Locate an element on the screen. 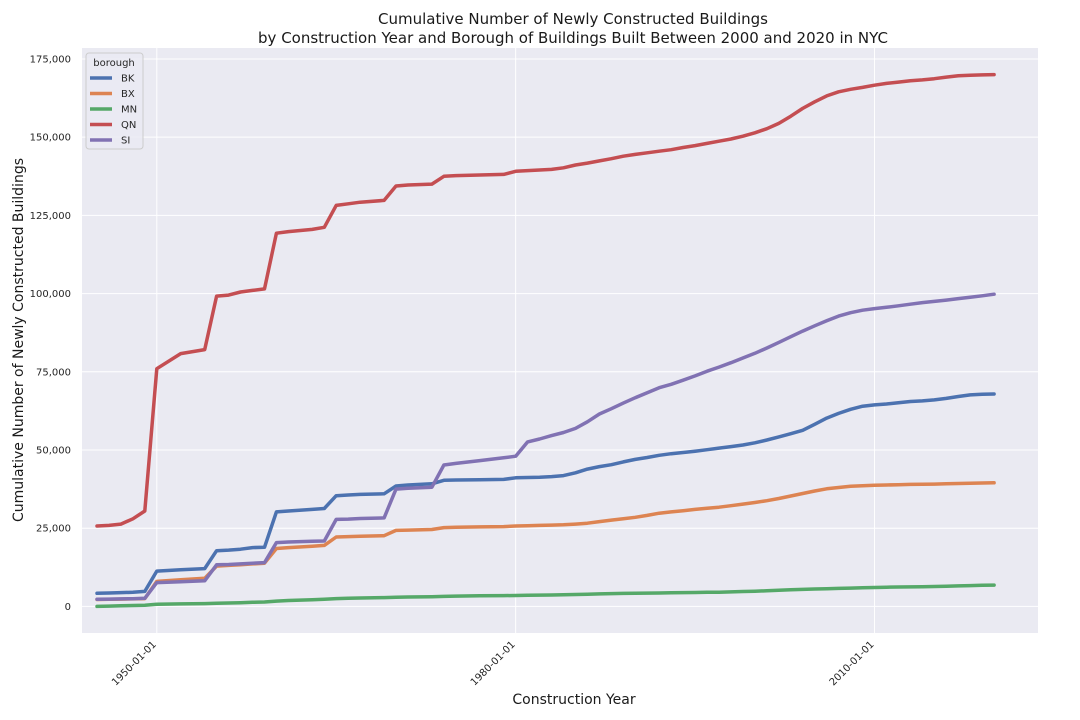 The image size is (1080, 720). legend-label-qn: QN is located at coordinates (128, 125).